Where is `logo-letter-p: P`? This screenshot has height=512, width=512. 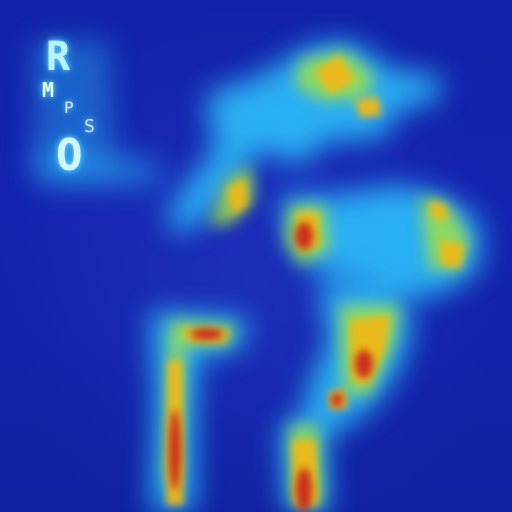
logo-letter-p: P is located at coordinates (69, 107).